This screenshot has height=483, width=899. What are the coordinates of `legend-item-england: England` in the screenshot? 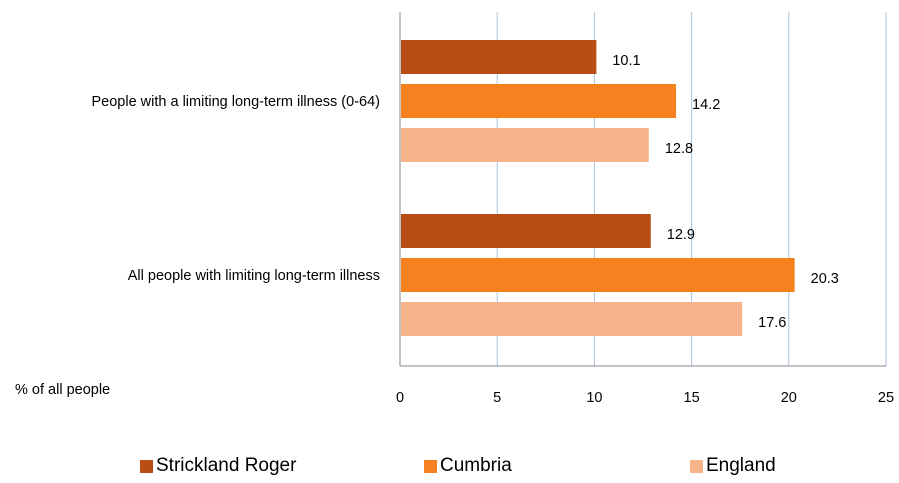 It's located at (733, 466).